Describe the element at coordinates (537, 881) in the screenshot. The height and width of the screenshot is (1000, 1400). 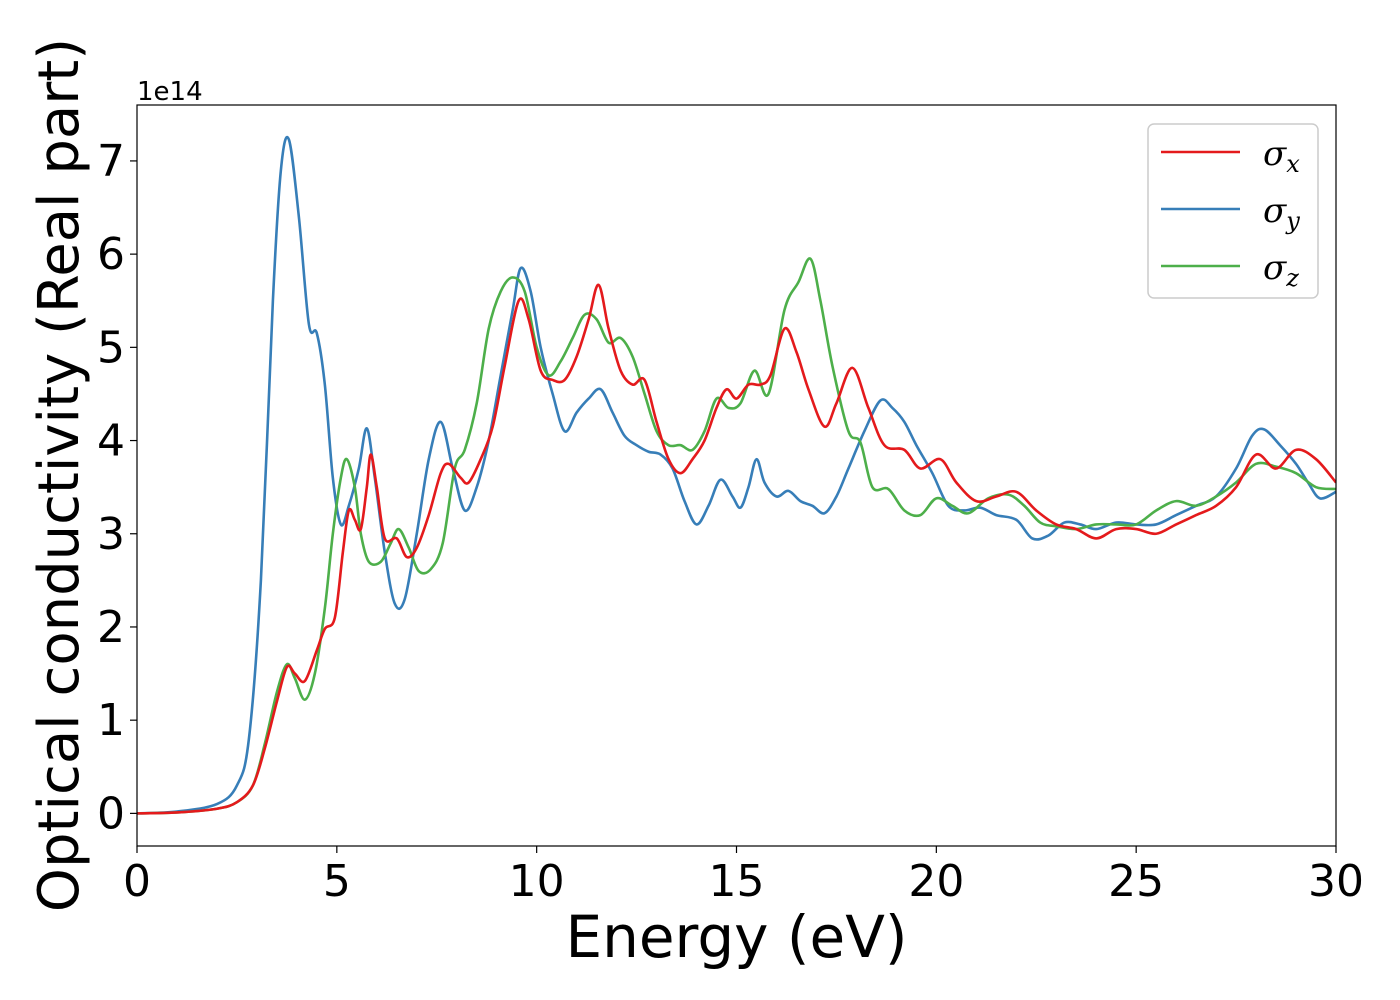
I see `x-tick-label: 10` at that location.